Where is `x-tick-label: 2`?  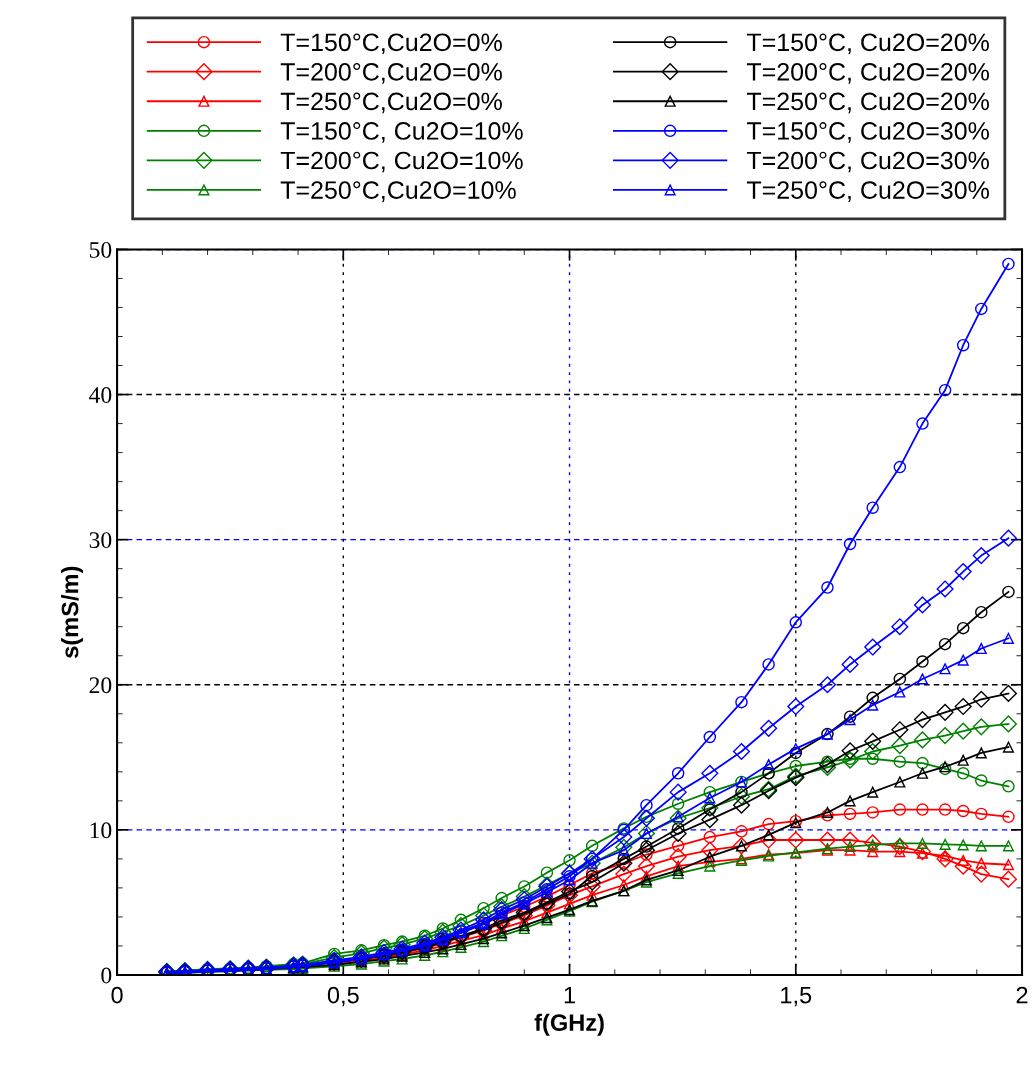
x-tick-label: 2 is located at coordinates (1022, 995).